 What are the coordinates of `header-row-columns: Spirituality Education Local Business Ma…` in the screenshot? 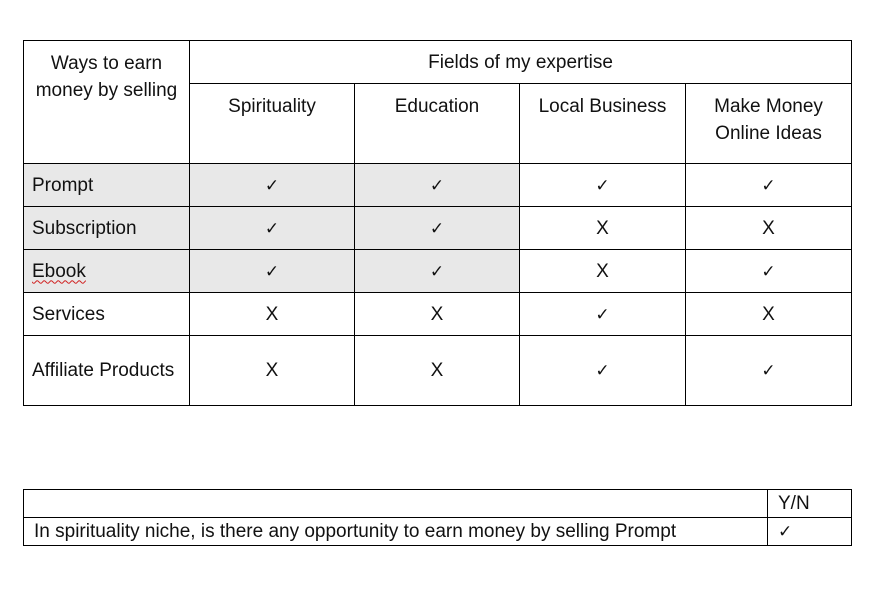 It's located at (438, 123).